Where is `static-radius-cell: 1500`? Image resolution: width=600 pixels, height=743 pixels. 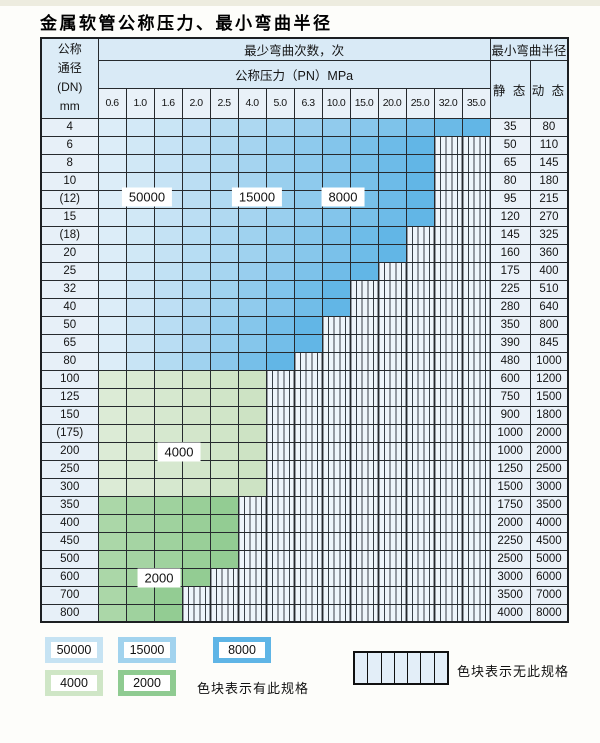 static-radius-cell: 1500 is located at coordinates (510, 487).